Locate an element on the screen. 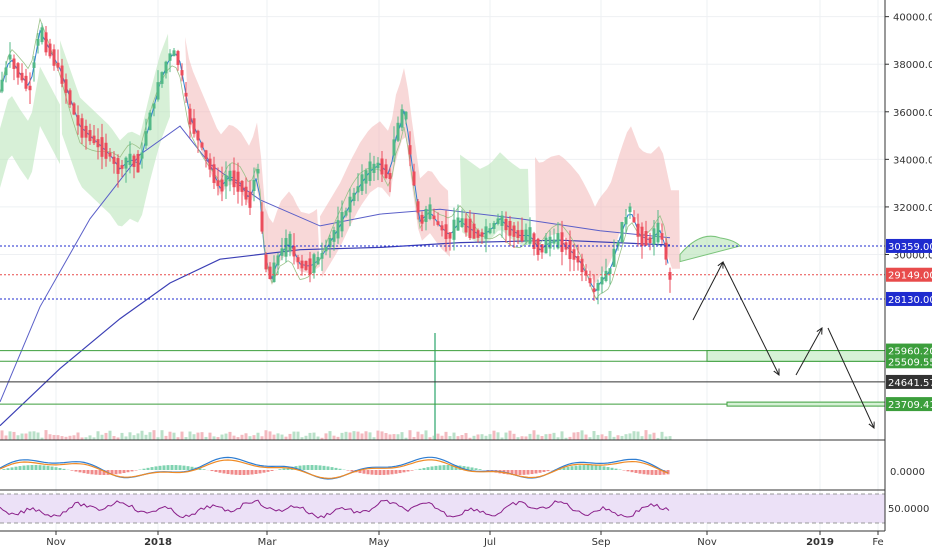 The image size is (932, 550). level-price-text: 24641.573 is located at coordinates (910, 383).